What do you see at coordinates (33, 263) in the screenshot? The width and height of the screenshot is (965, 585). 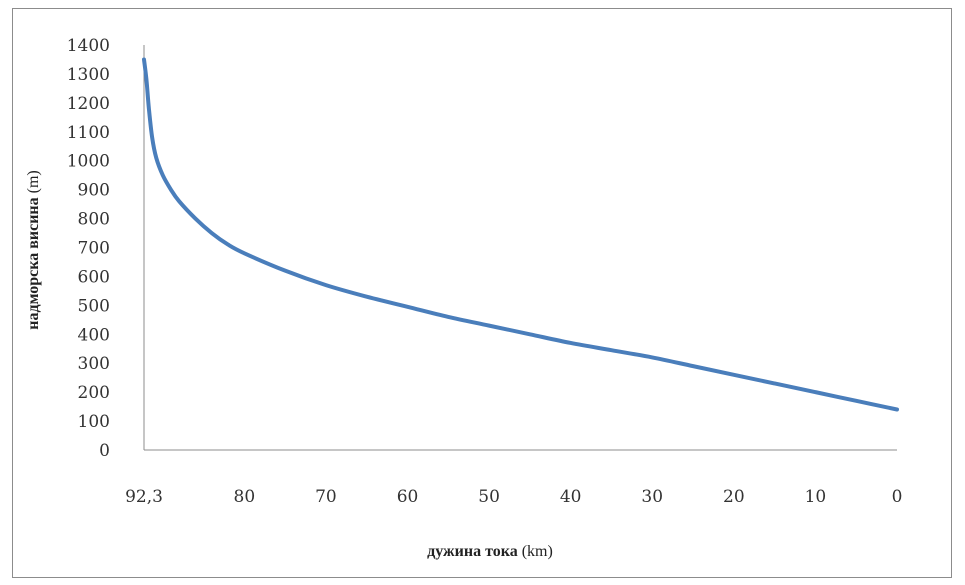 I see `y-axis-title-text: надморска висина` at bounding box center [33, 263].